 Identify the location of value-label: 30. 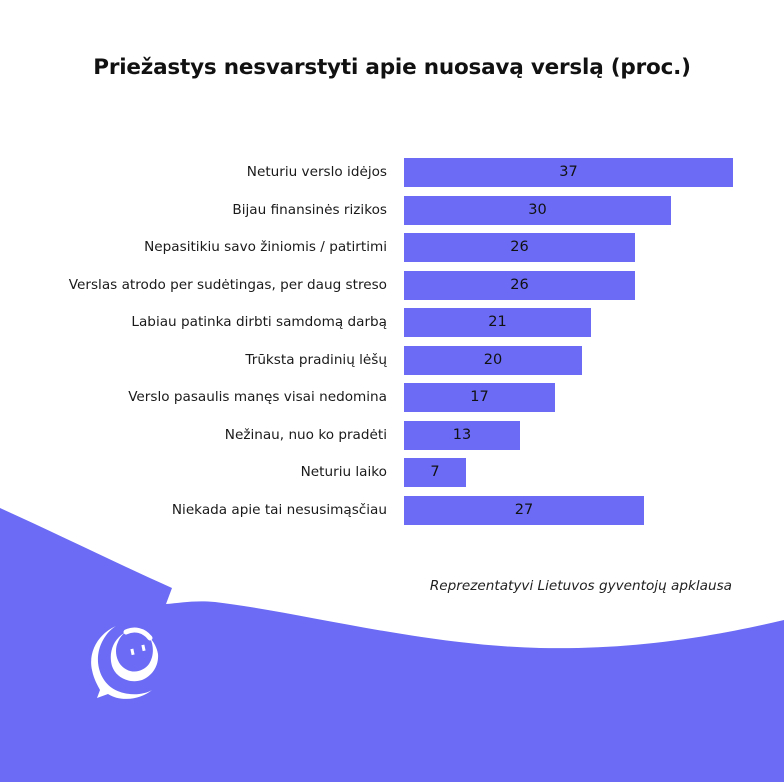
(537, 209).